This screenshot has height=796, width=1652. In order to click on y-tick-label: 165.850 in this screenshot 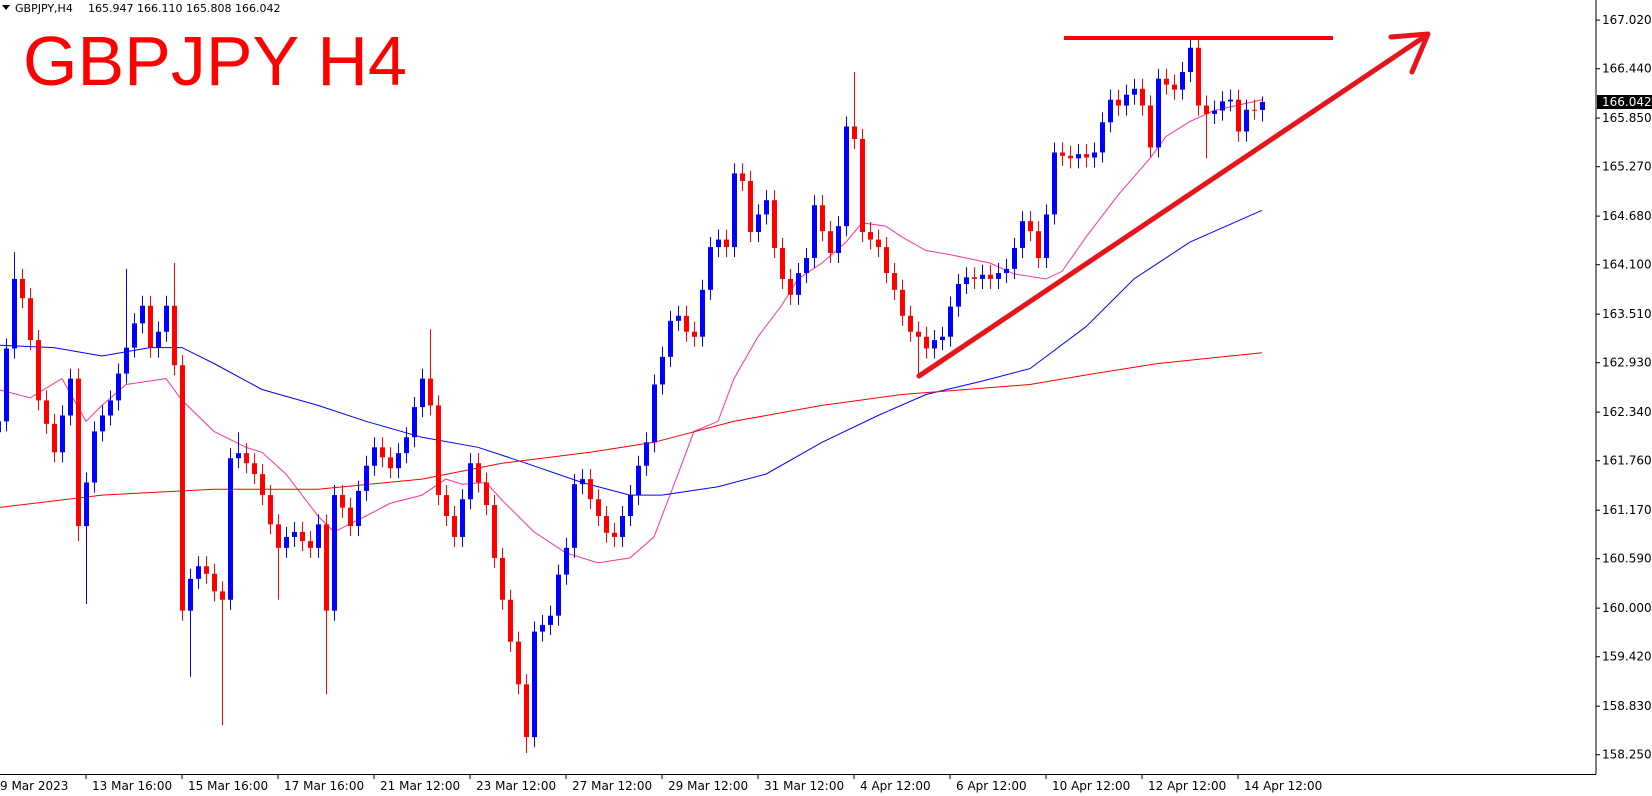, I will do `click(1627, 118)`.